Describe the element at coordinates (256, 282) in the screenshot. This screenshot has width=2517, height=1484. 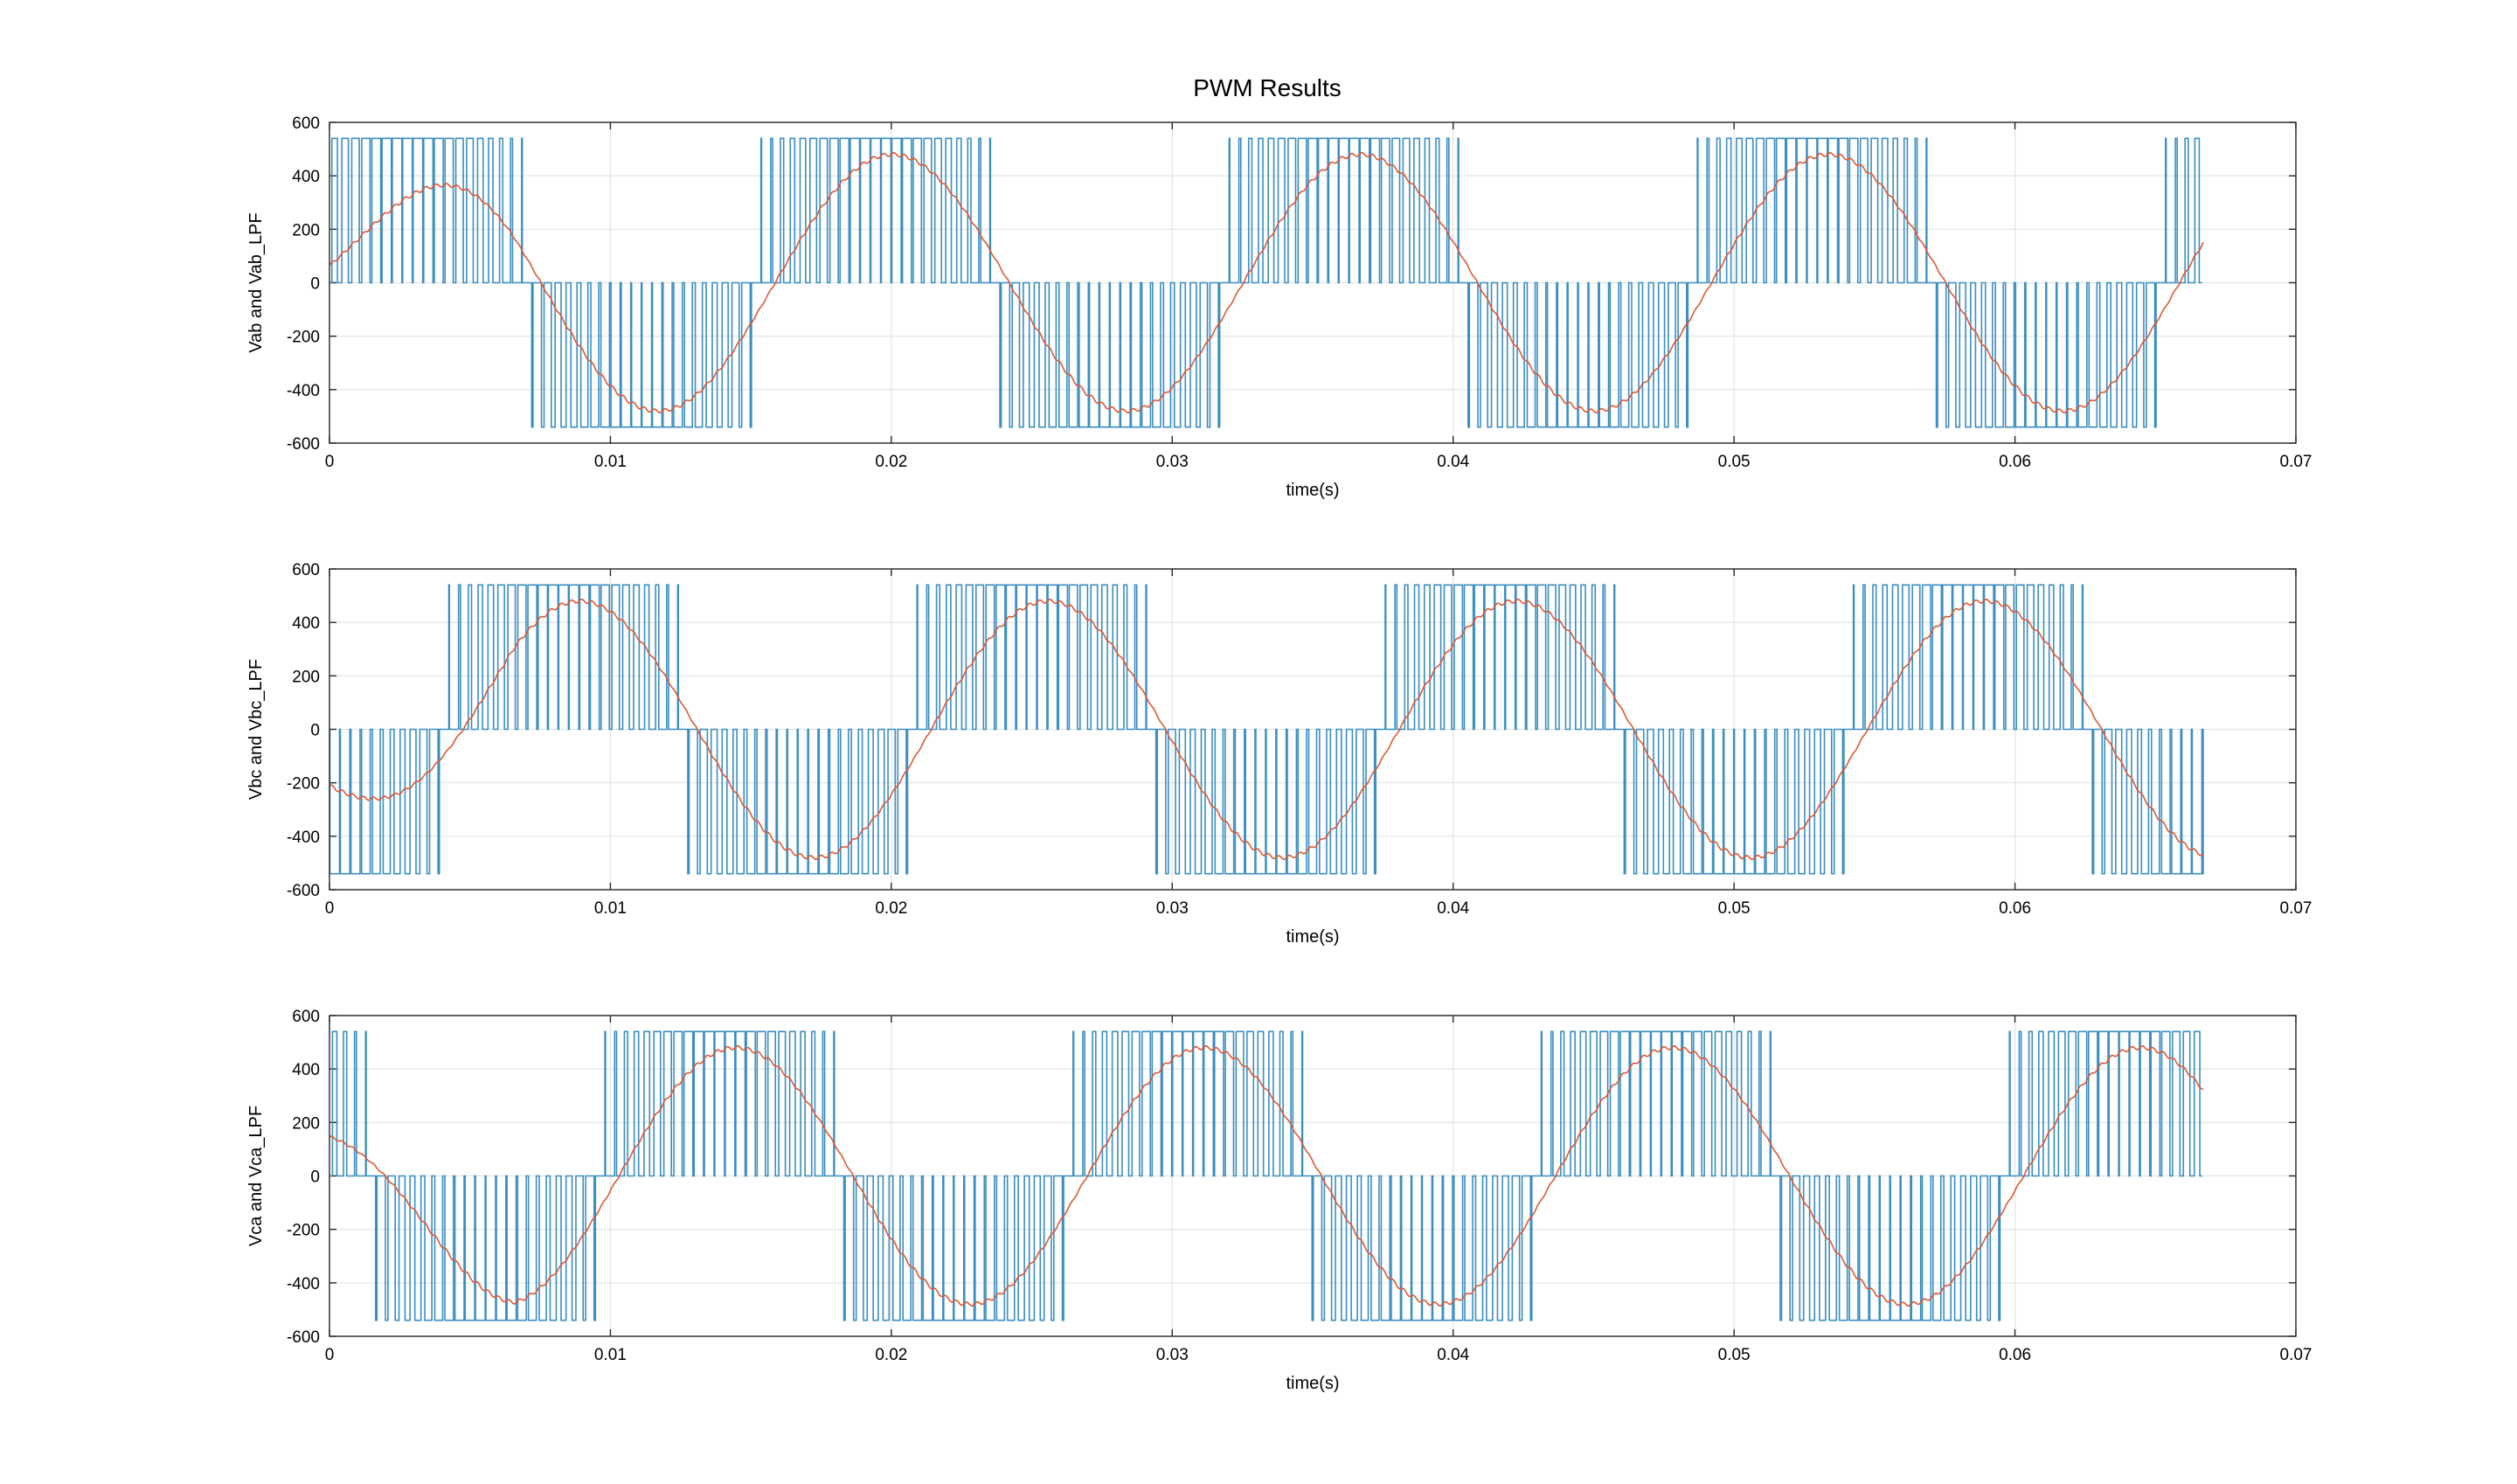
I see `y-axis-label: Vab and Vab_LPF` at that location.